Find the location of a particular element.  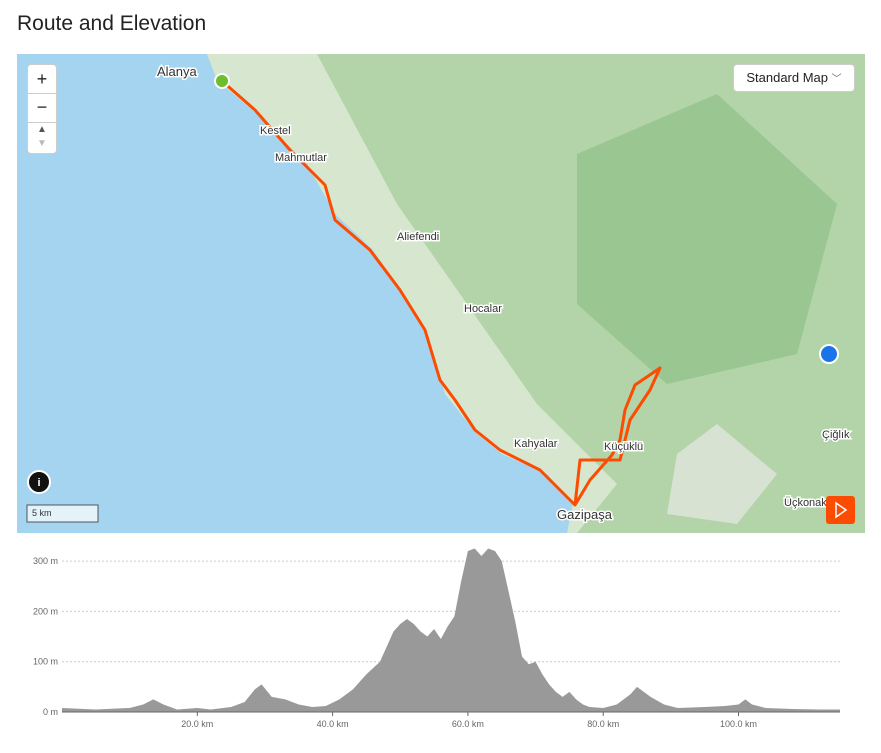

x-tick-label: 40.0 km is located at coordinates (333, 724).